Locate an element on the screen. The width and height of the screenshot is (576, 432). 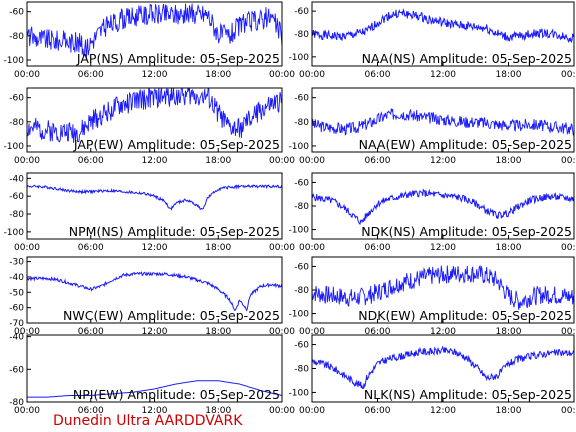
y-tick-label: -70 is located at coordinates (16, 324).